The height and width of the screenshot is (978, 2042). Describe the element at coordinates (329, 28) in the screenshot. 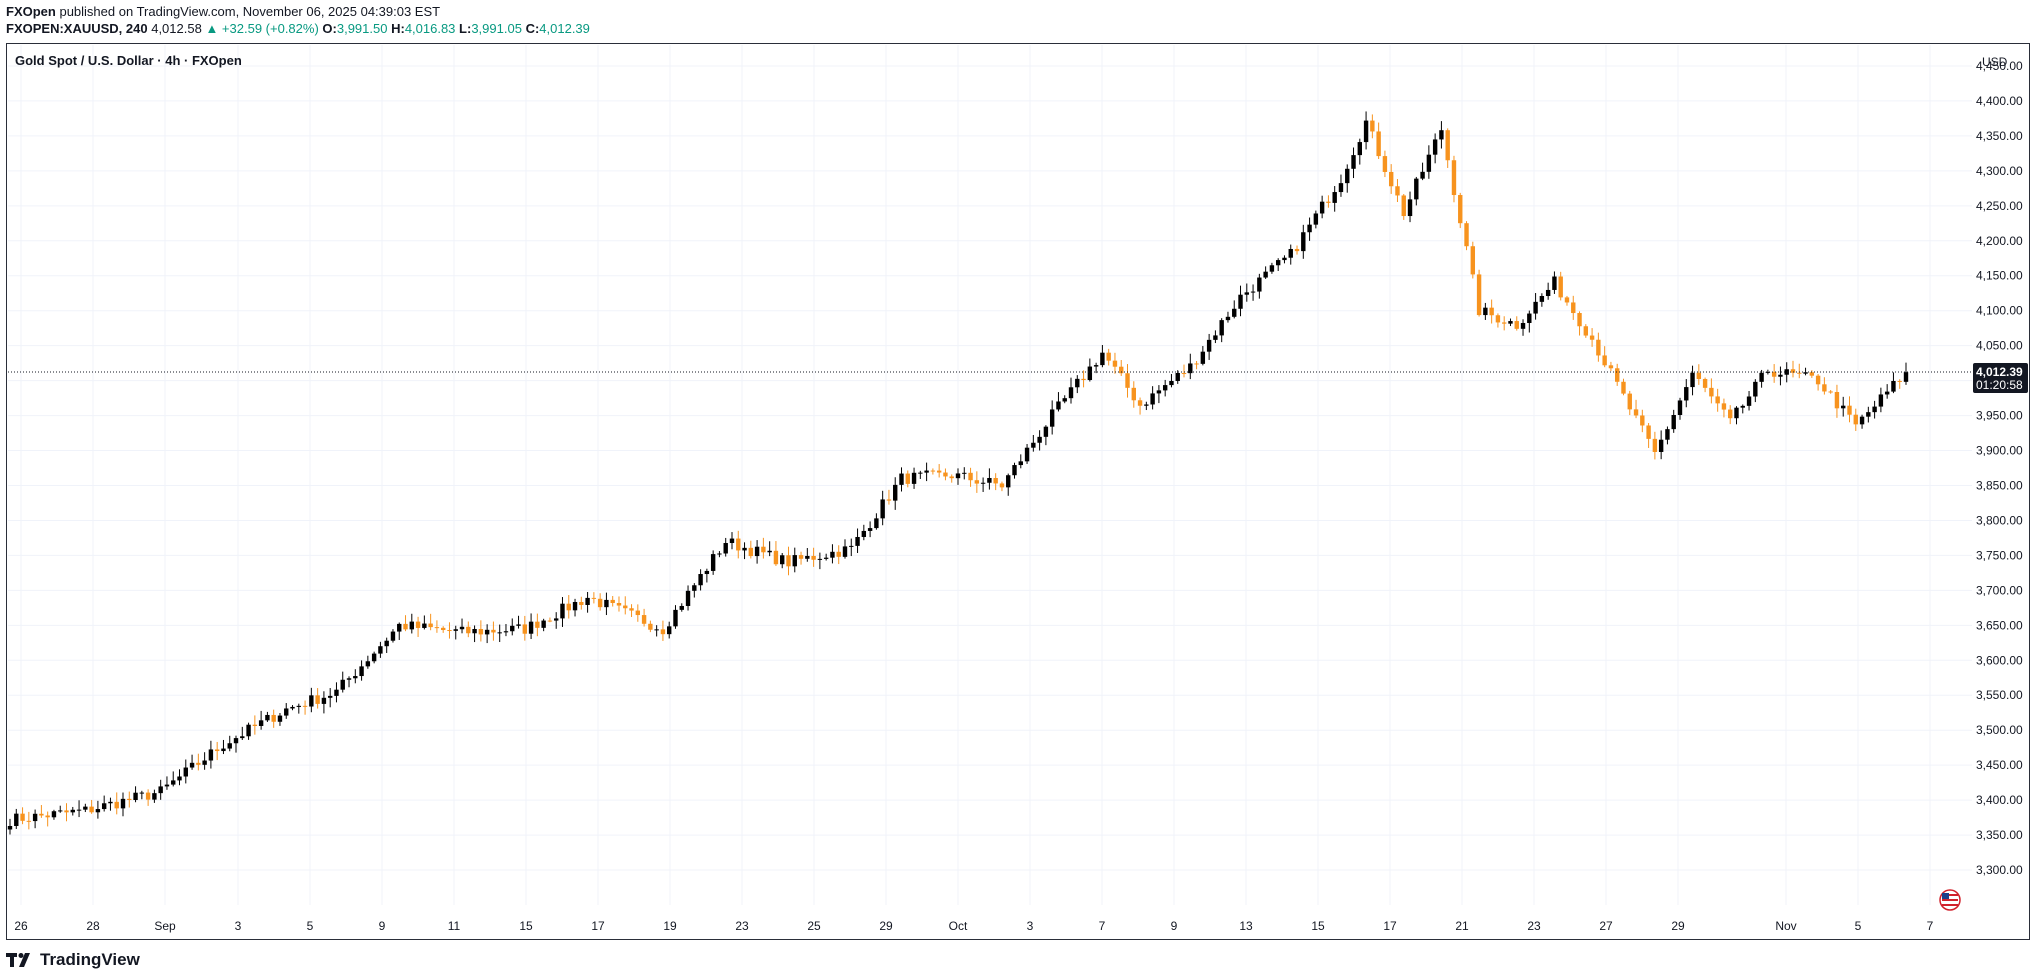

I see `open-label: O:` at that location.